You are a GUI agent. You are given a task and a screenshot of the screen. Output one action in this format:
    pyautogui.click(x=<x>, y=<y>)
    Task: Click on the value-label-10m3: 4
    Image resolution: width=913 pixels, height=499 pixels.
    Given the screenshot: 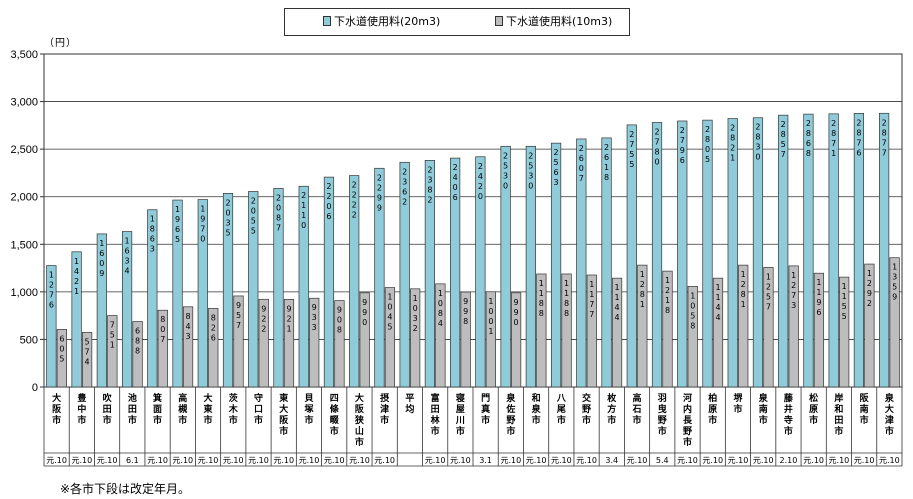 What is the action you would take?
    pyautogui.click(x=87, y=361)
    